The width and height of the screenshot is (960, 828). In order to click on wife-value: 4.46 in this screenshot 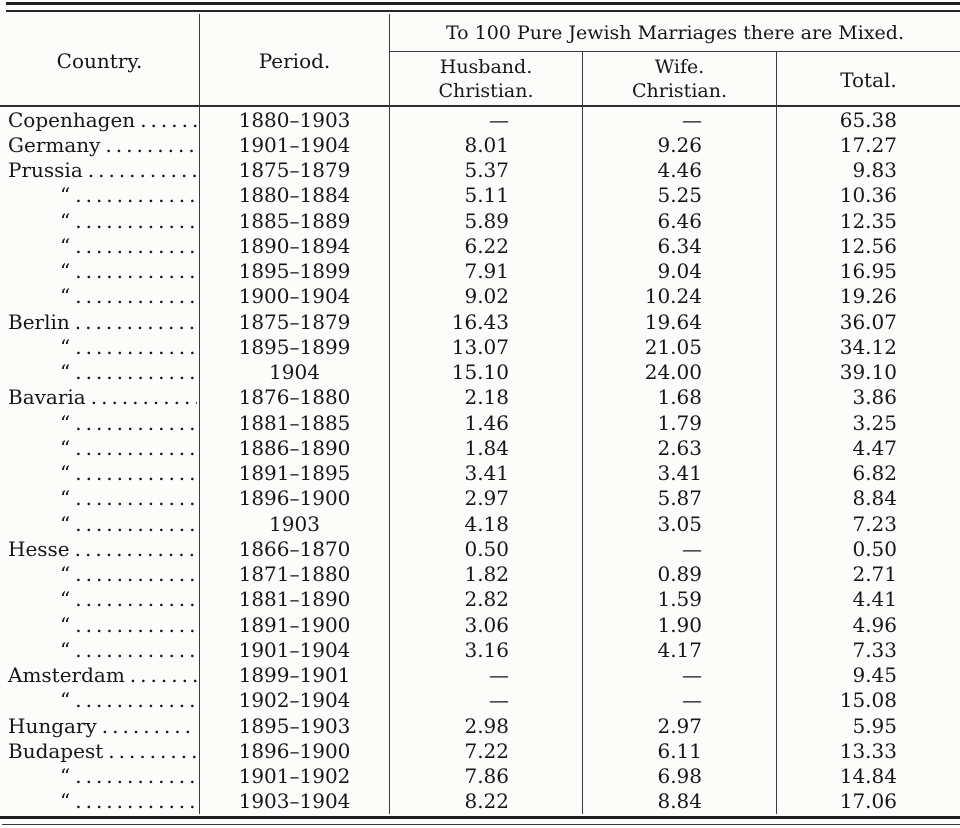, I will do `click(680, 170)`.